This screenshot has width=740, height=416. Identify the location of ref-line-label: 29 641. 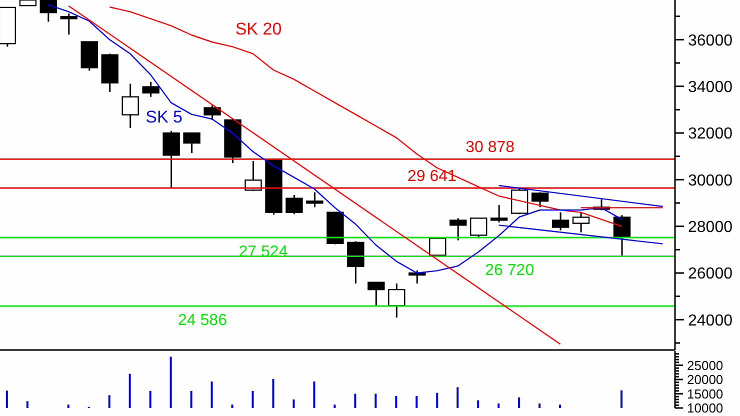
(432, 177).